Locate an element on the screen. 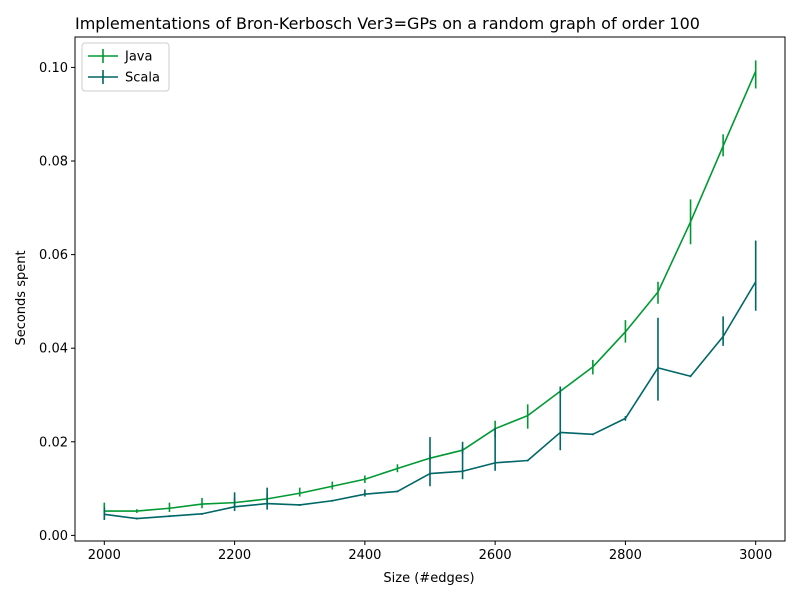 The image size is (800, 600). y-tick-label: 0.00 is located at coordinates (53, 536).